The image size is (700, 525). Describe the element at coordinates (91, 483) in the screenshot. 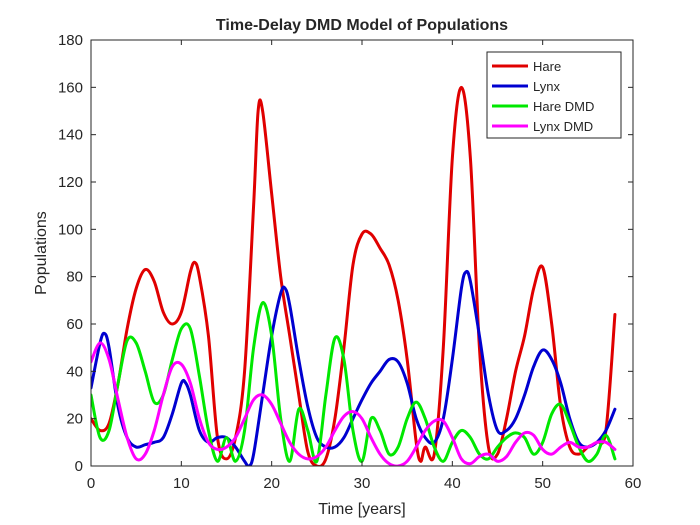

I see `x-tick-label: 0` at that location.